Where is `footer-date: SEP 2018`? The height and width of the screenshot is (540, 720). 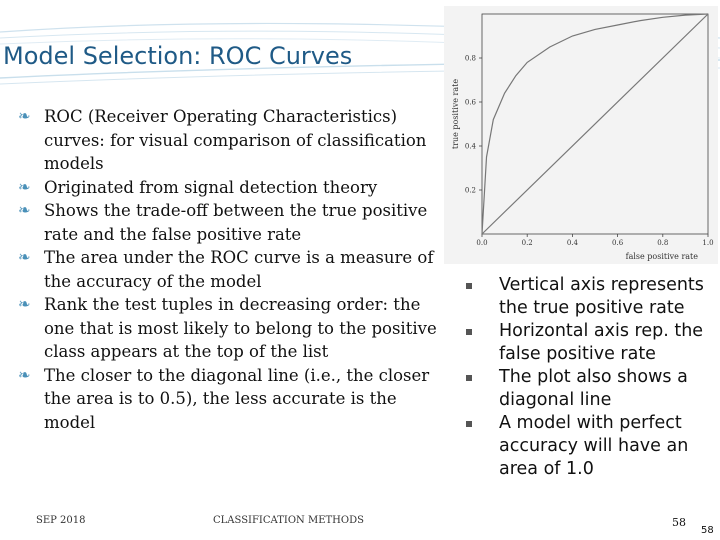
footer-date: SEP 2018 is located at coordinates (61, 520).